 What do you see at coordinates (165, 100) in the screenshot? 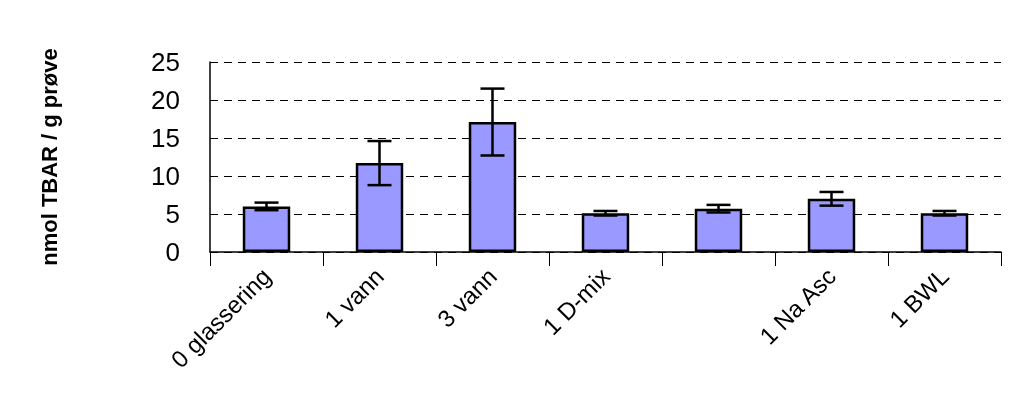
I see `y-tick-label: 20` at bounding box center [165, 100].